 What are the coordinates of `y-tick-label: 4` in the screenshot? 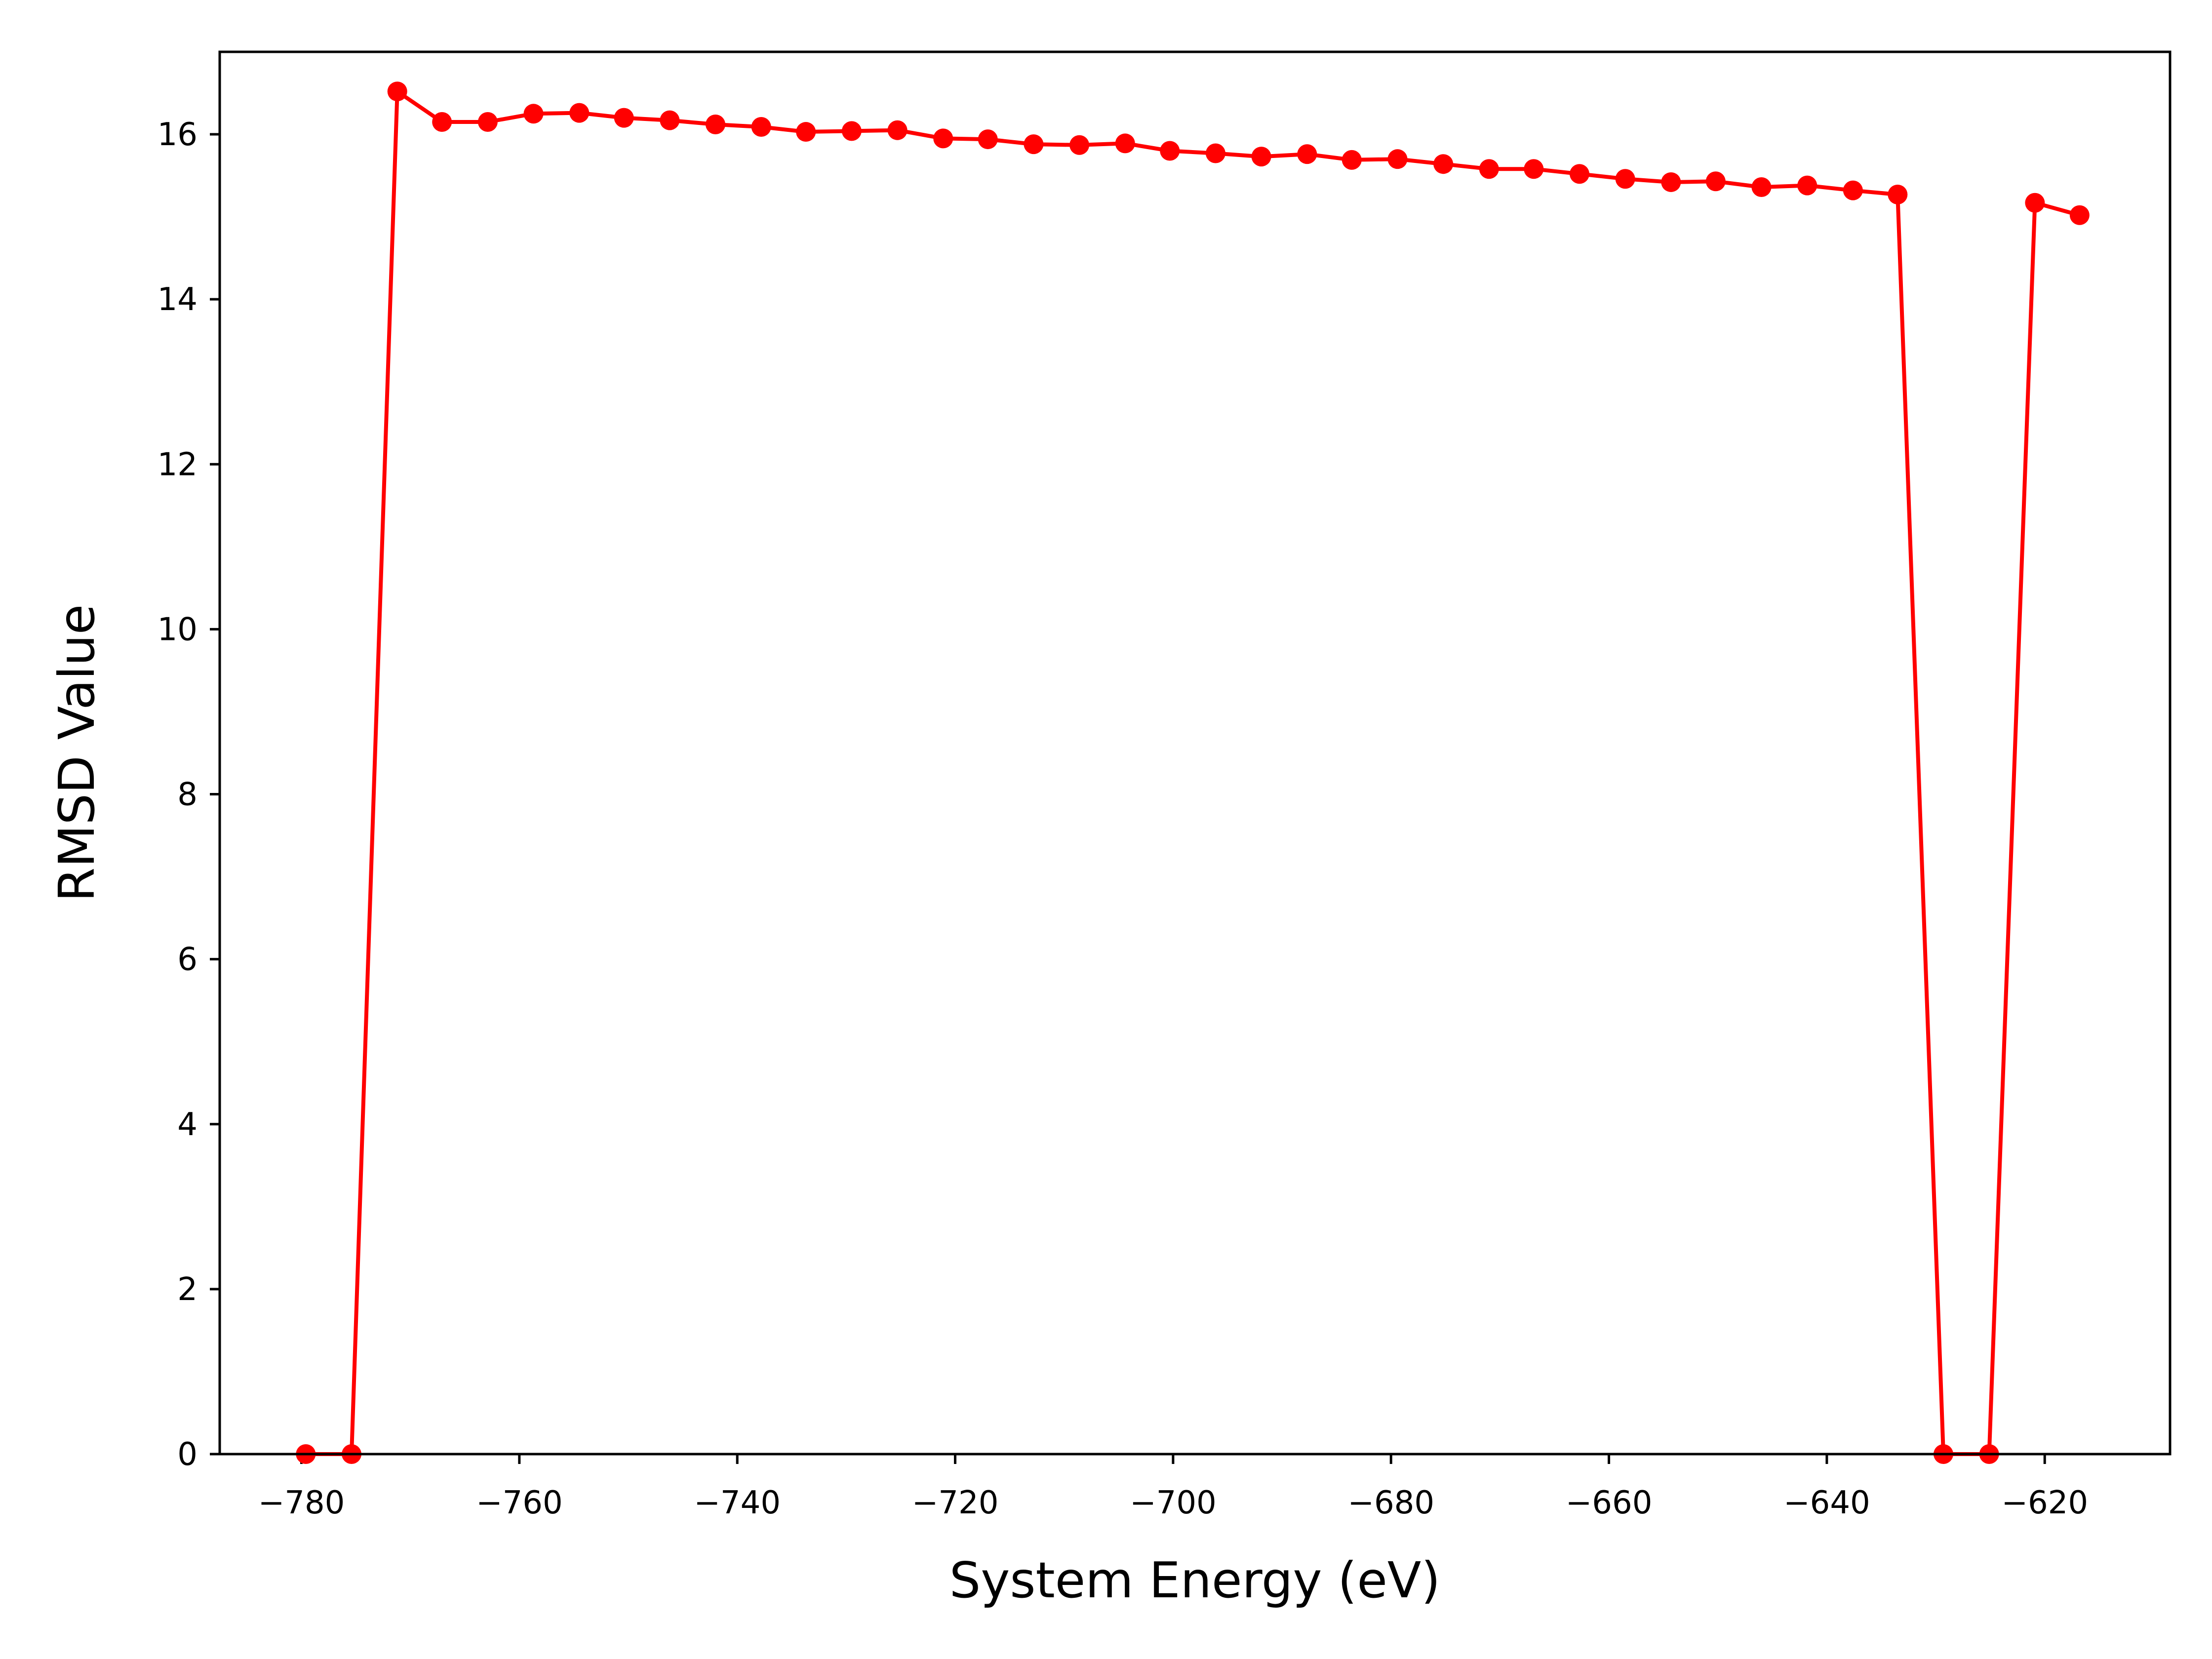 It's located at (187, 1124).